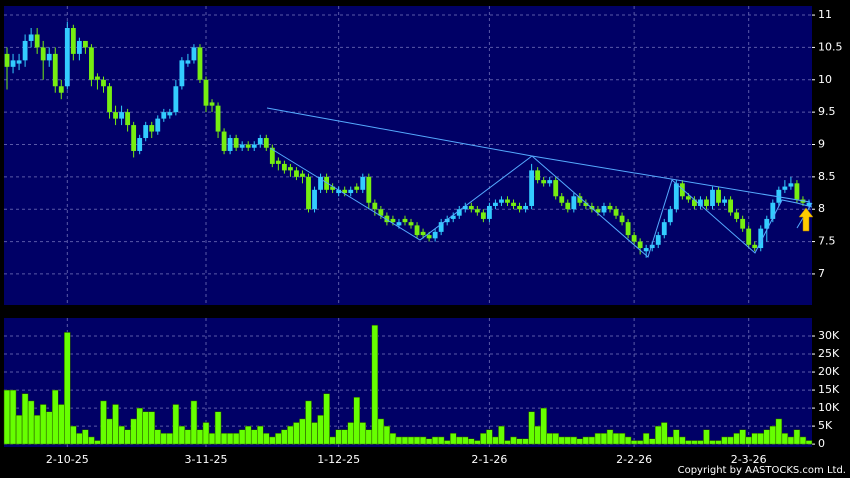  What do you see at coordinates (825, 14) in the screenshot?
I see `y-tick-label: 11` at bounding box center [825, 14].